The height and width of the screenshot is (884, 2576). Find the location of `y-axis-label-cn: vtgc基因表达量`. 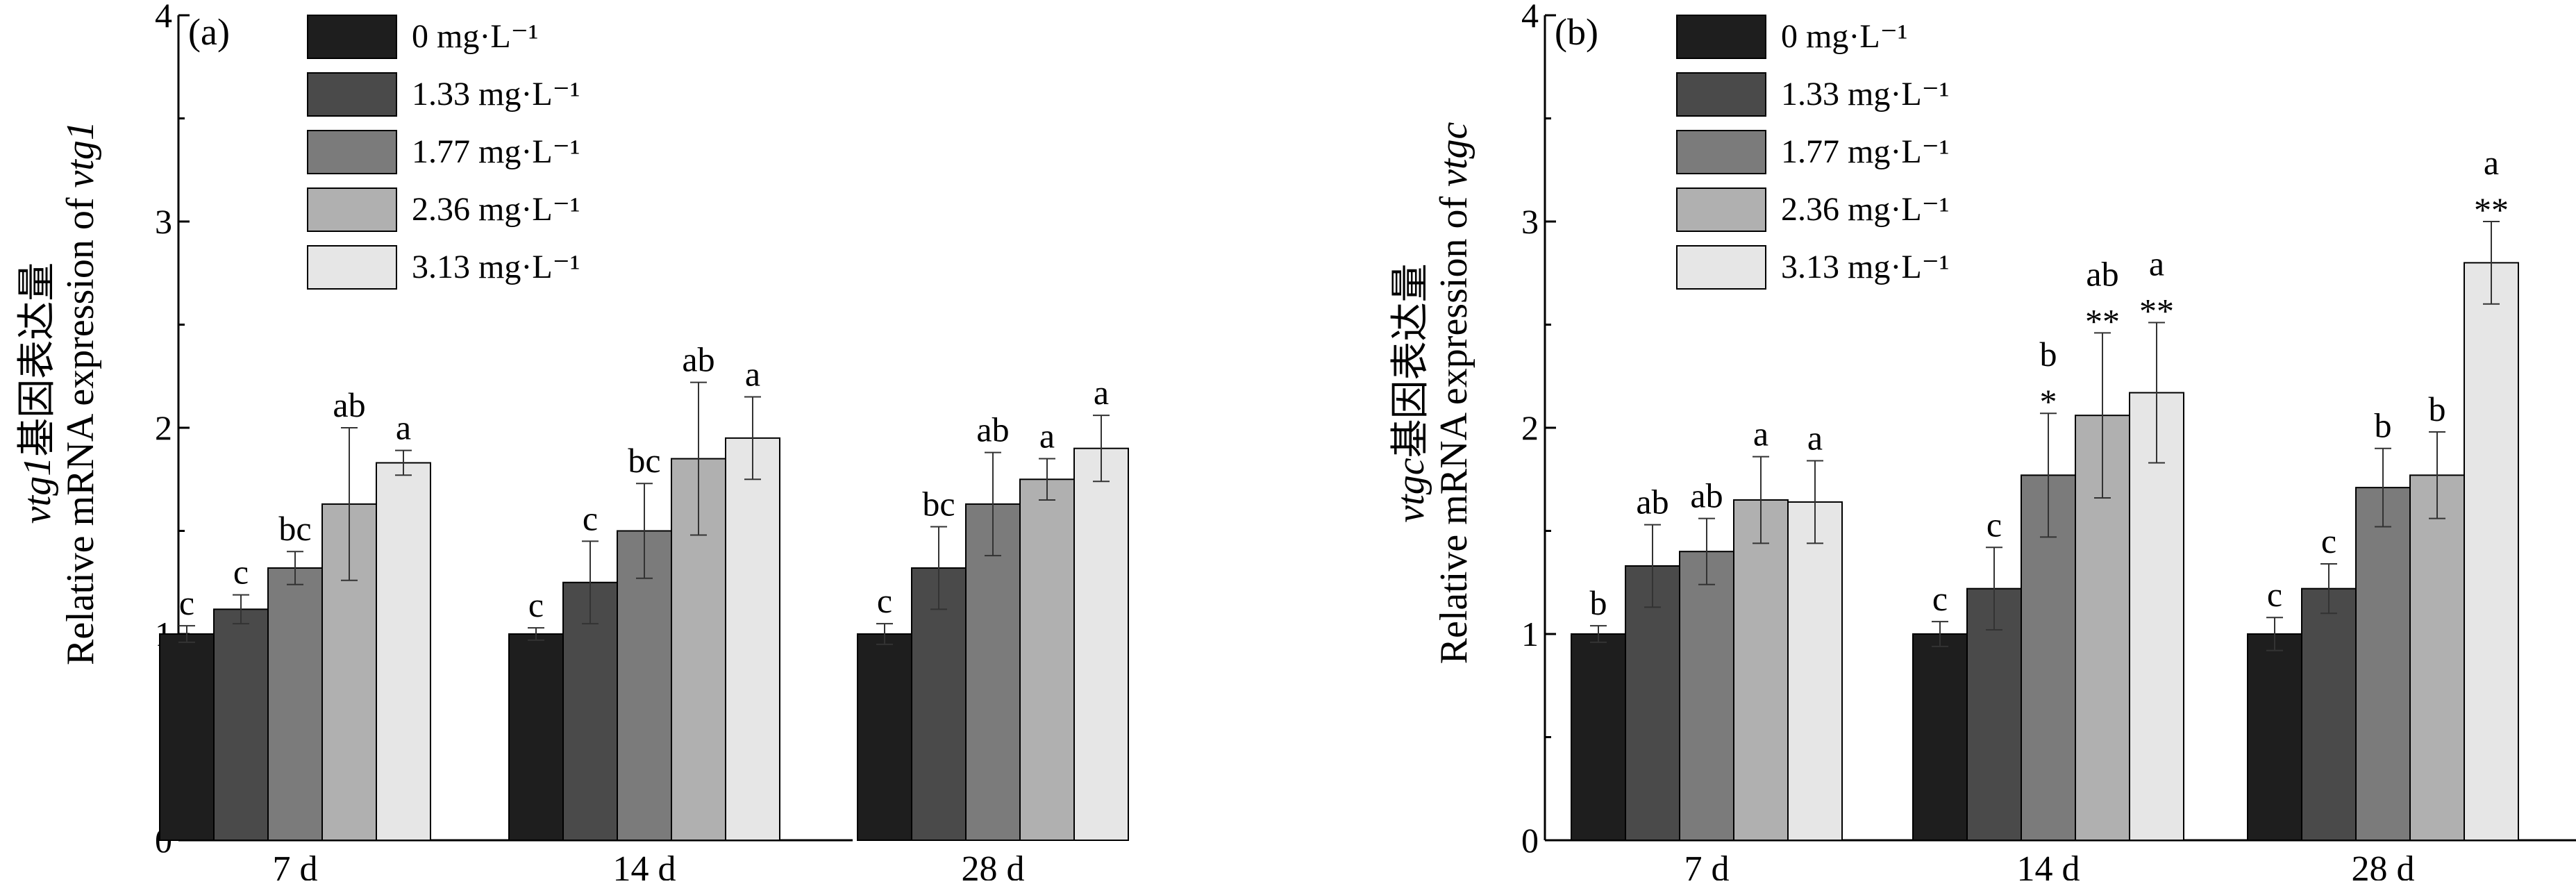

y-axis-label-cn: vtgc基因表达量 is located at coordinates (1410, 392).